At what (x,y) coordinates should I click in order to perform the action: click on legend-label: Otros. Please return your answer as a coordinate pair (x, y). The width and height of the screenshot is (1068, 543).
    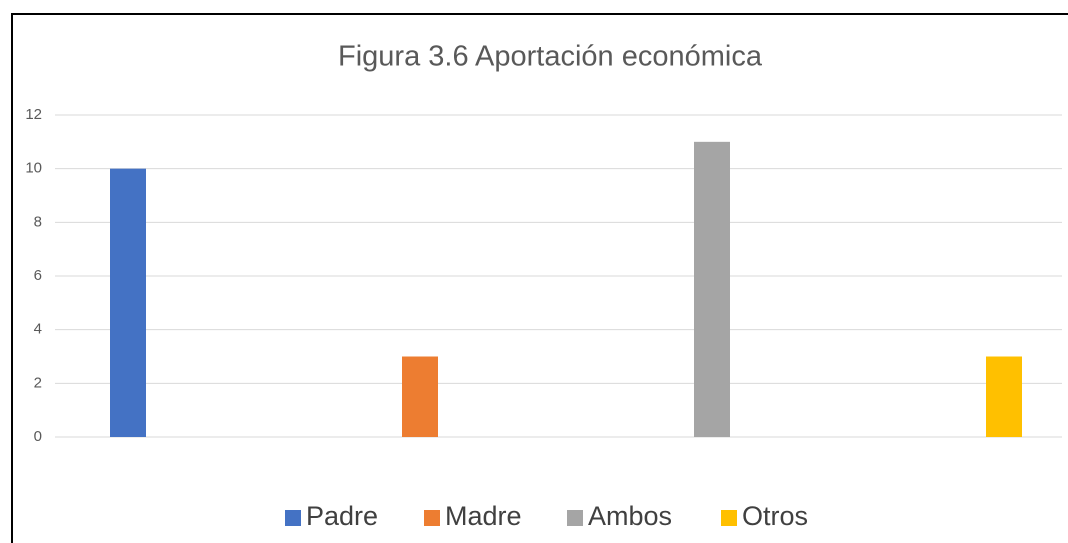
    Looking at the image, I should click on (775, 516).